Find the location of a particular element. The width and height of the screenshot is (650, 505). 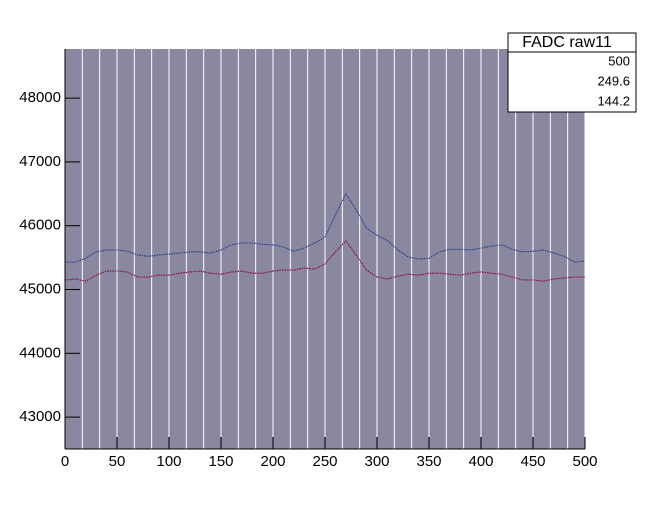

y-tick-label: 48000 is located at coordinates (40, 97).